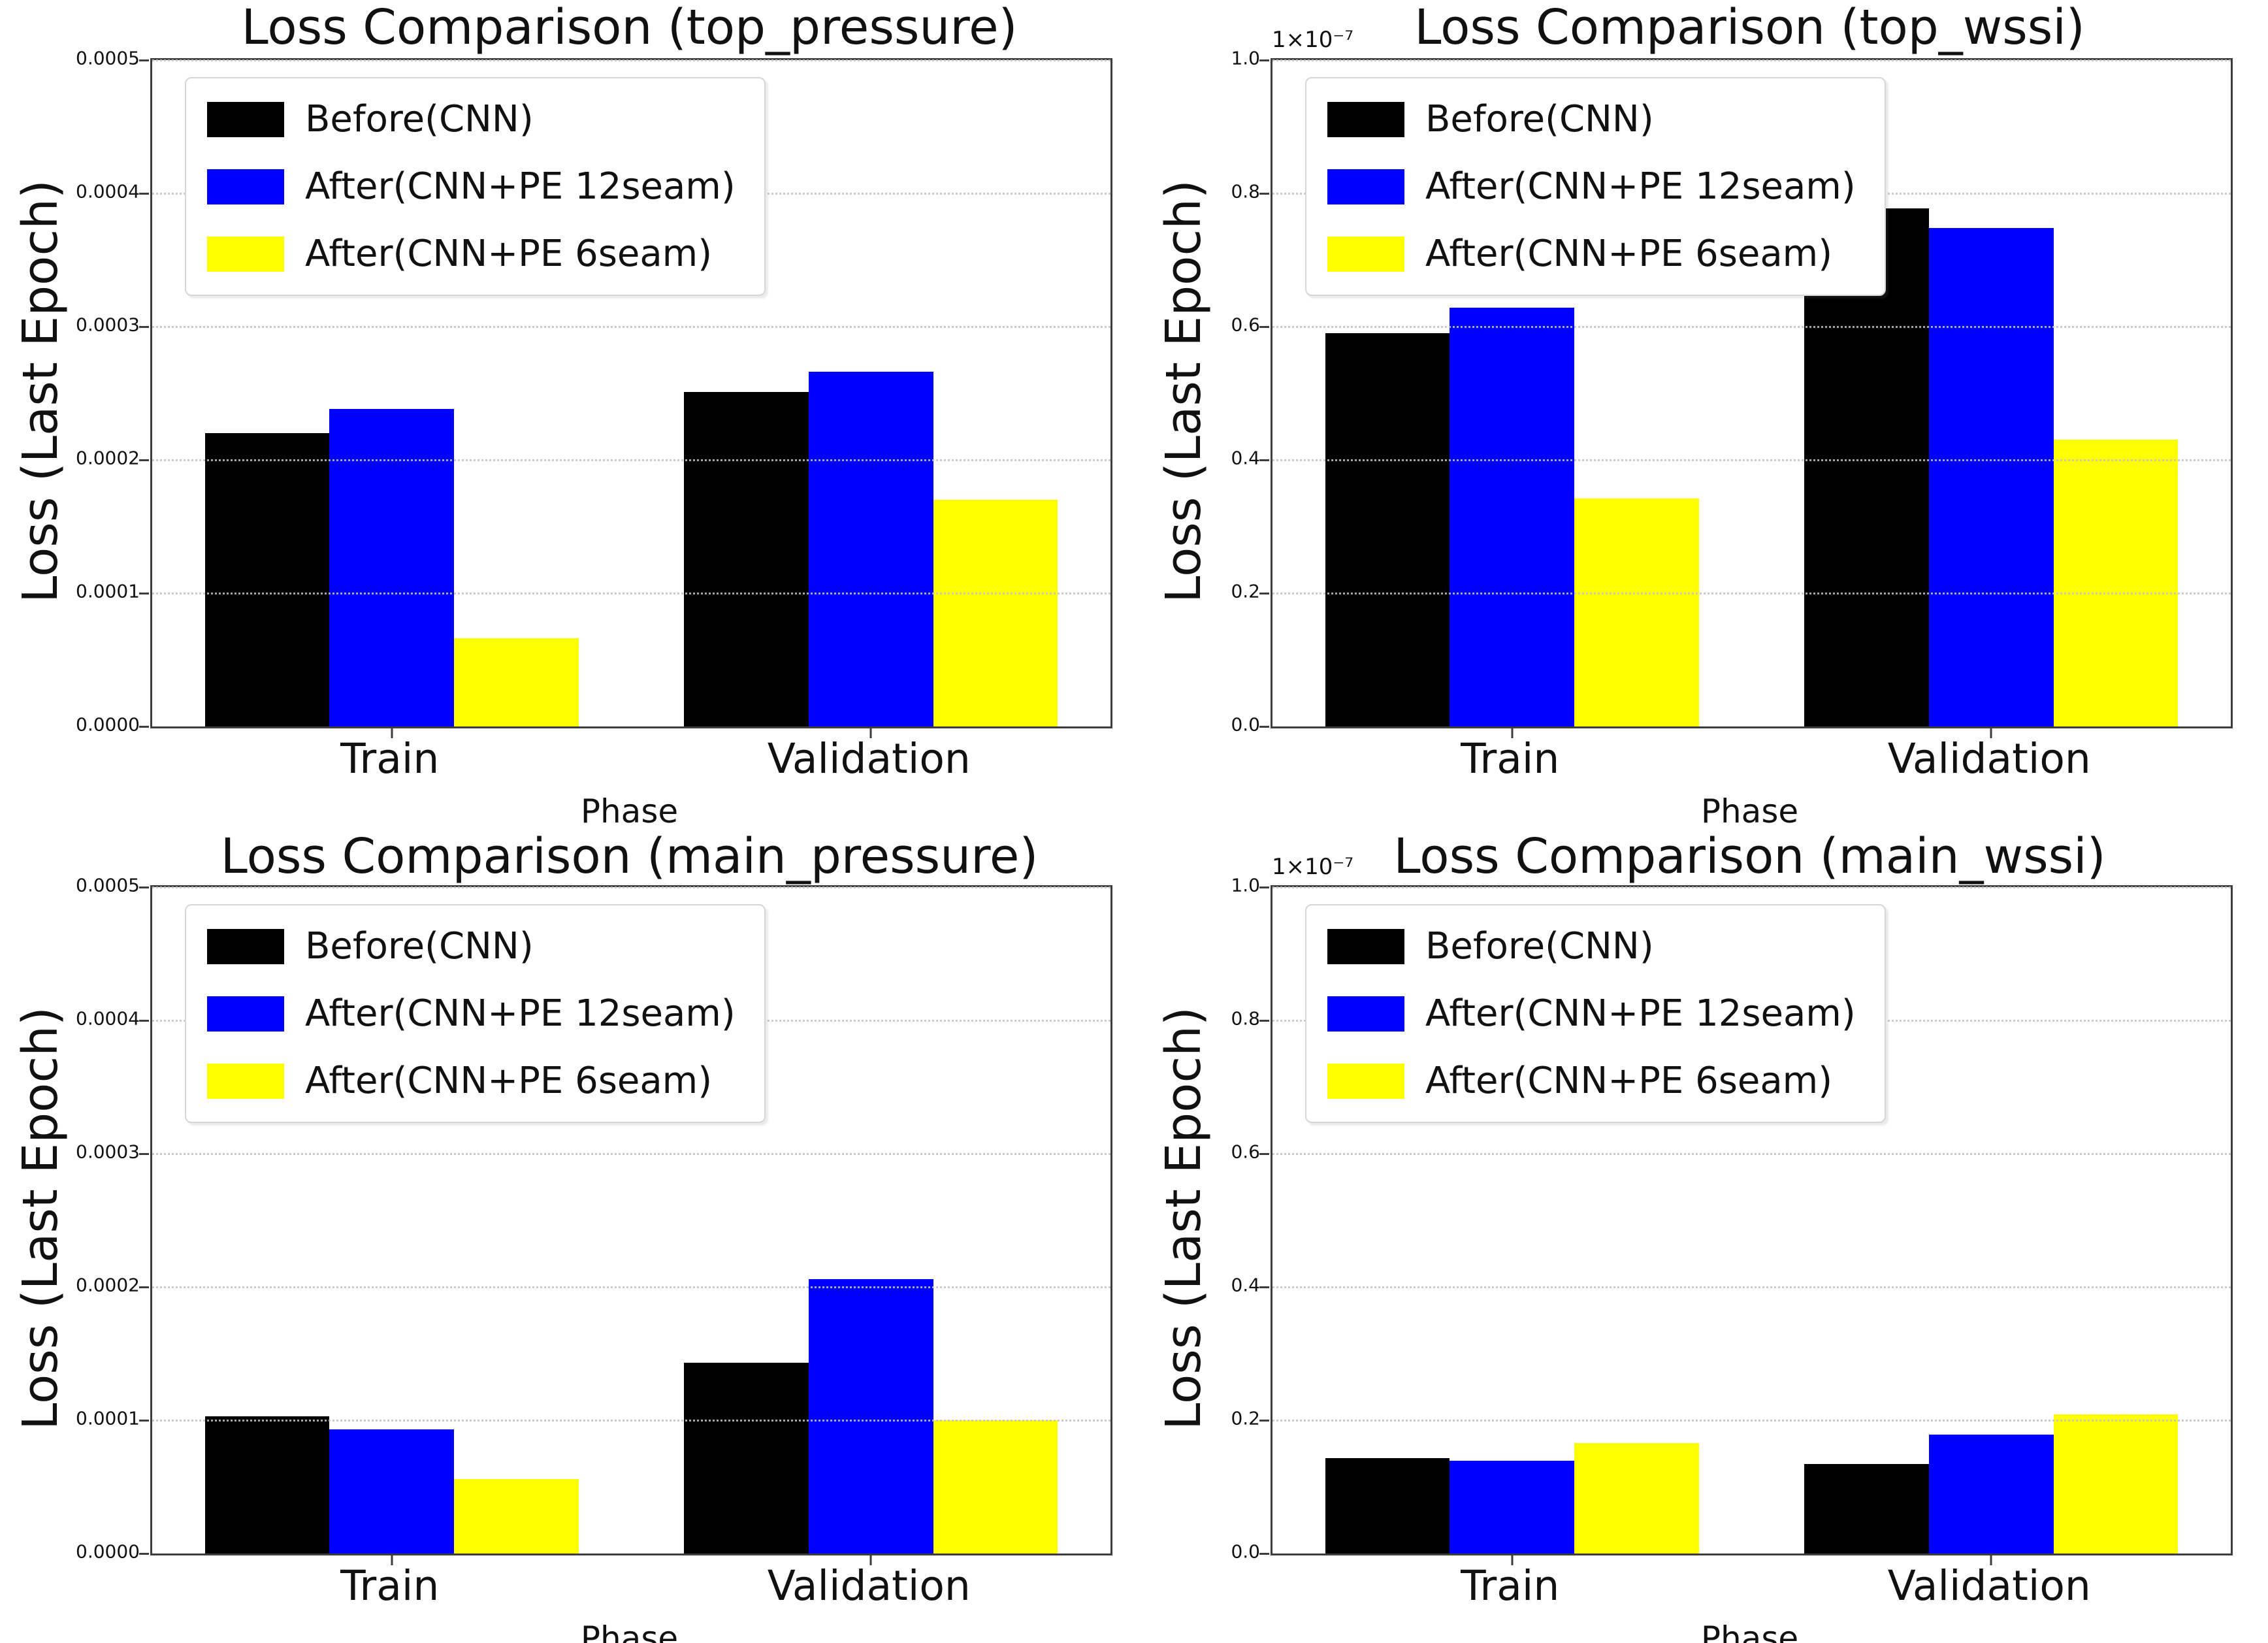  What do you see at coordinates (108, 591) in the screenshot?
I see `y-tick-label: 0.0001` at bounding box center [108, 591].